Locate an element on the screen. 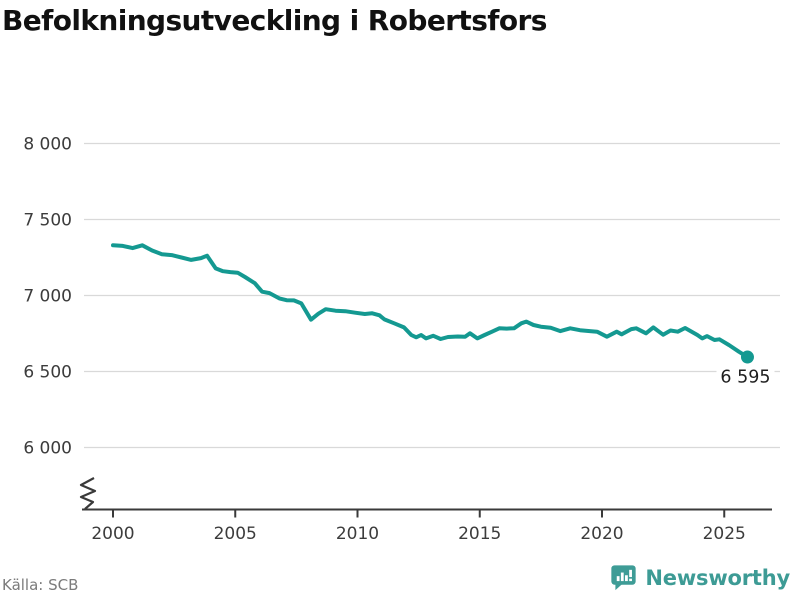  end-label-backdrop is located at coordinates (745, 376).